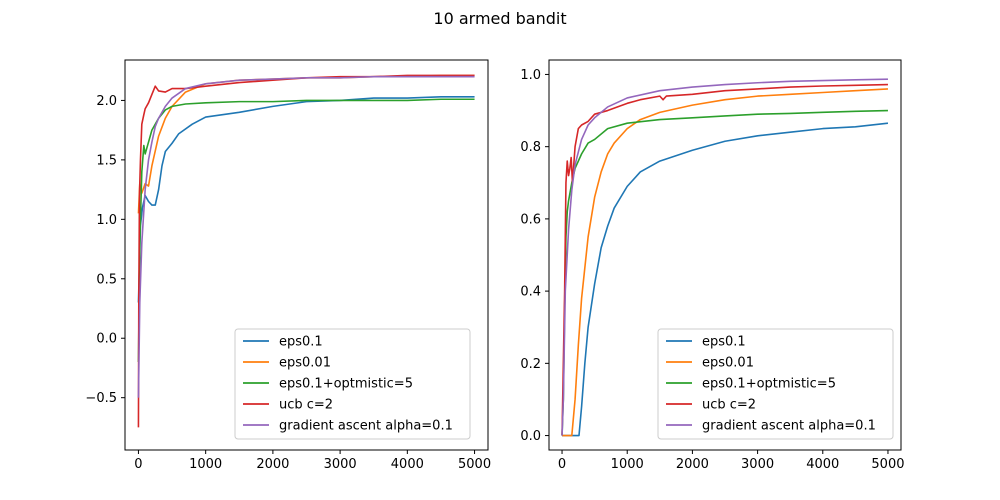 Image resolution: width=1000 pixels, height=500 pixels. Describe the element at coordinates (530, 219) in the screenshot. I see `y-tick-label: 0.6` at that location.